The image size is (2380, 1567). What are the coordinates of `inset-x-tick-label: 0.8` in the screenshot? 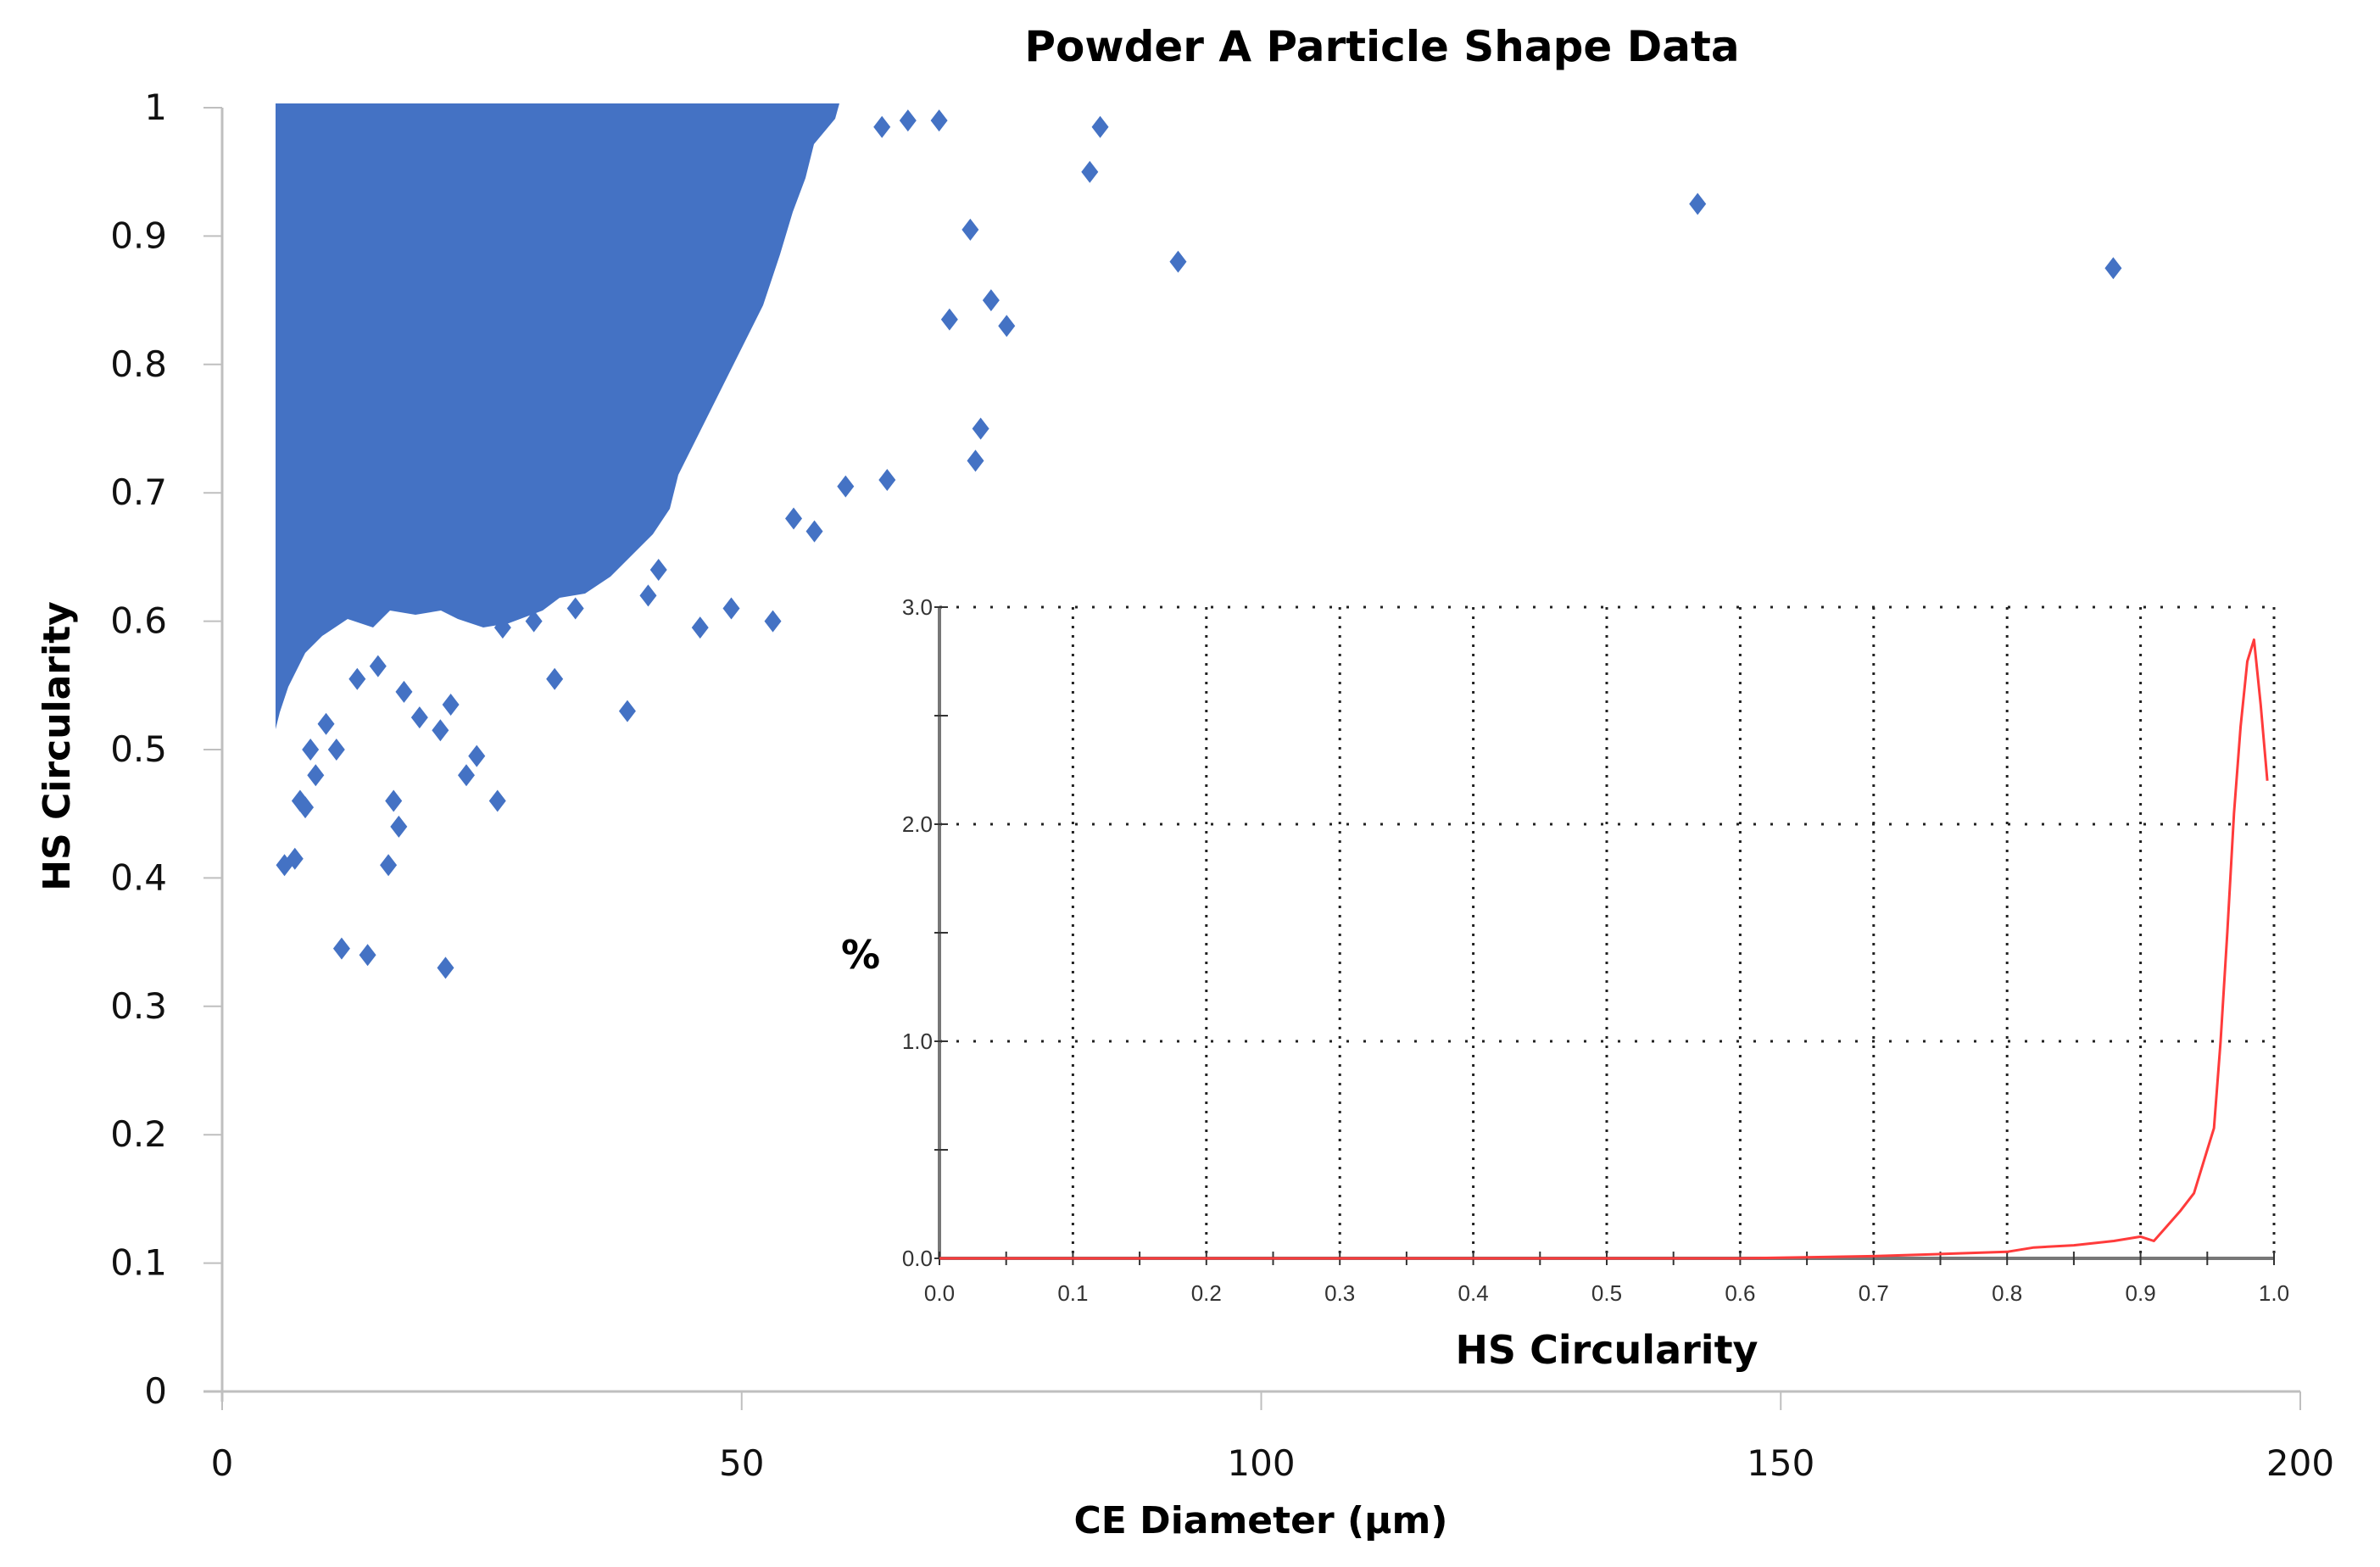 It's located at (2007, 1293).